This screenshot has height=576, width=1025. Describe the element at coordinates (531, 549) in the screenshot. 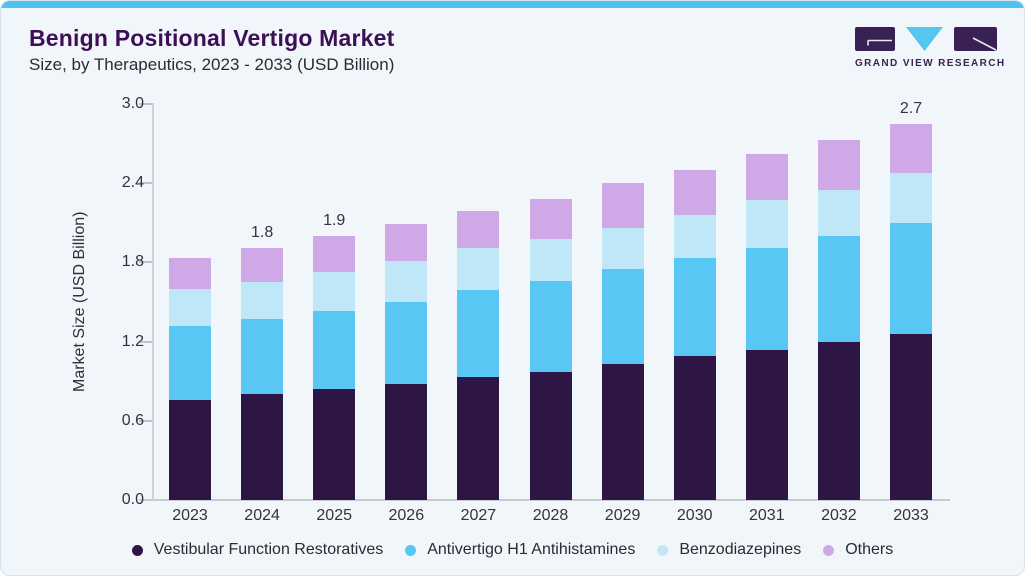

I see `legend-label: Antivertigo H1 Antihistamines` at that location.